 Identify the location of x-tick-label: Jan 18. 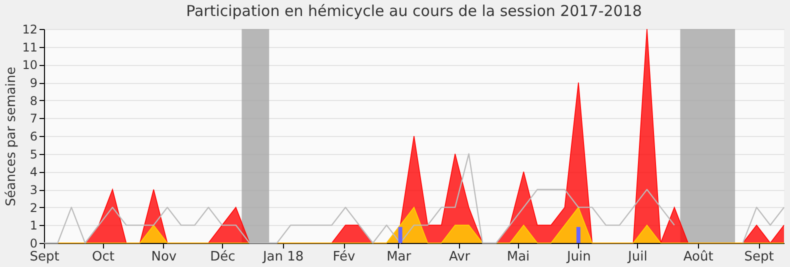
(283, 257).